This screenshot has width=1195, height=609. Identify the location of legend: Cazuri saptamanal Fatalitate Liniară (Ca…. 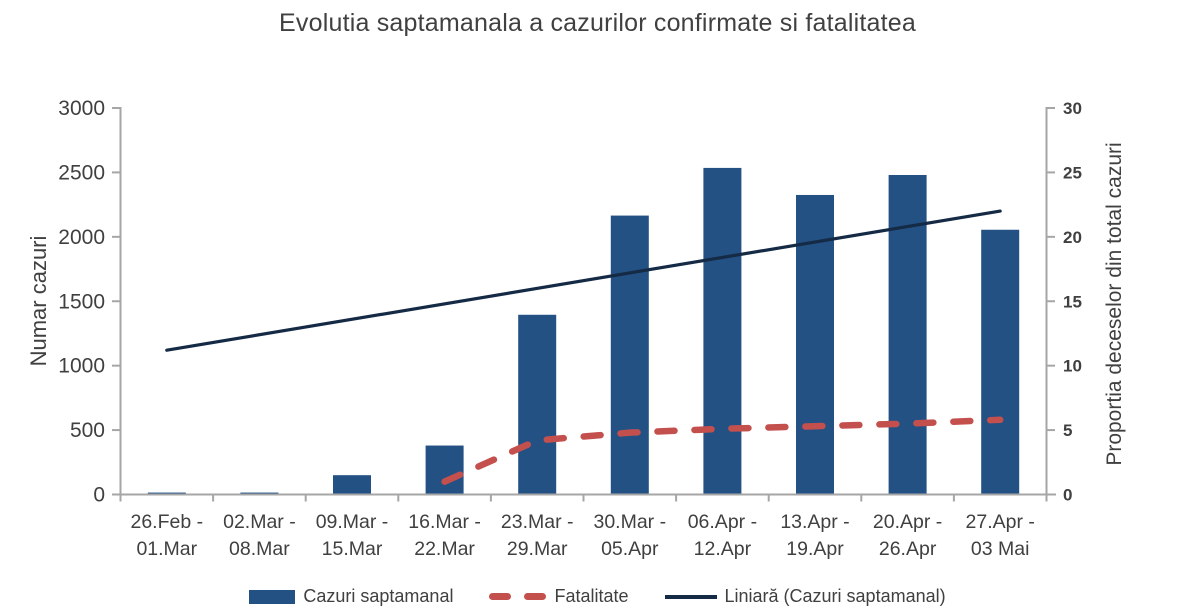
(597, 596).